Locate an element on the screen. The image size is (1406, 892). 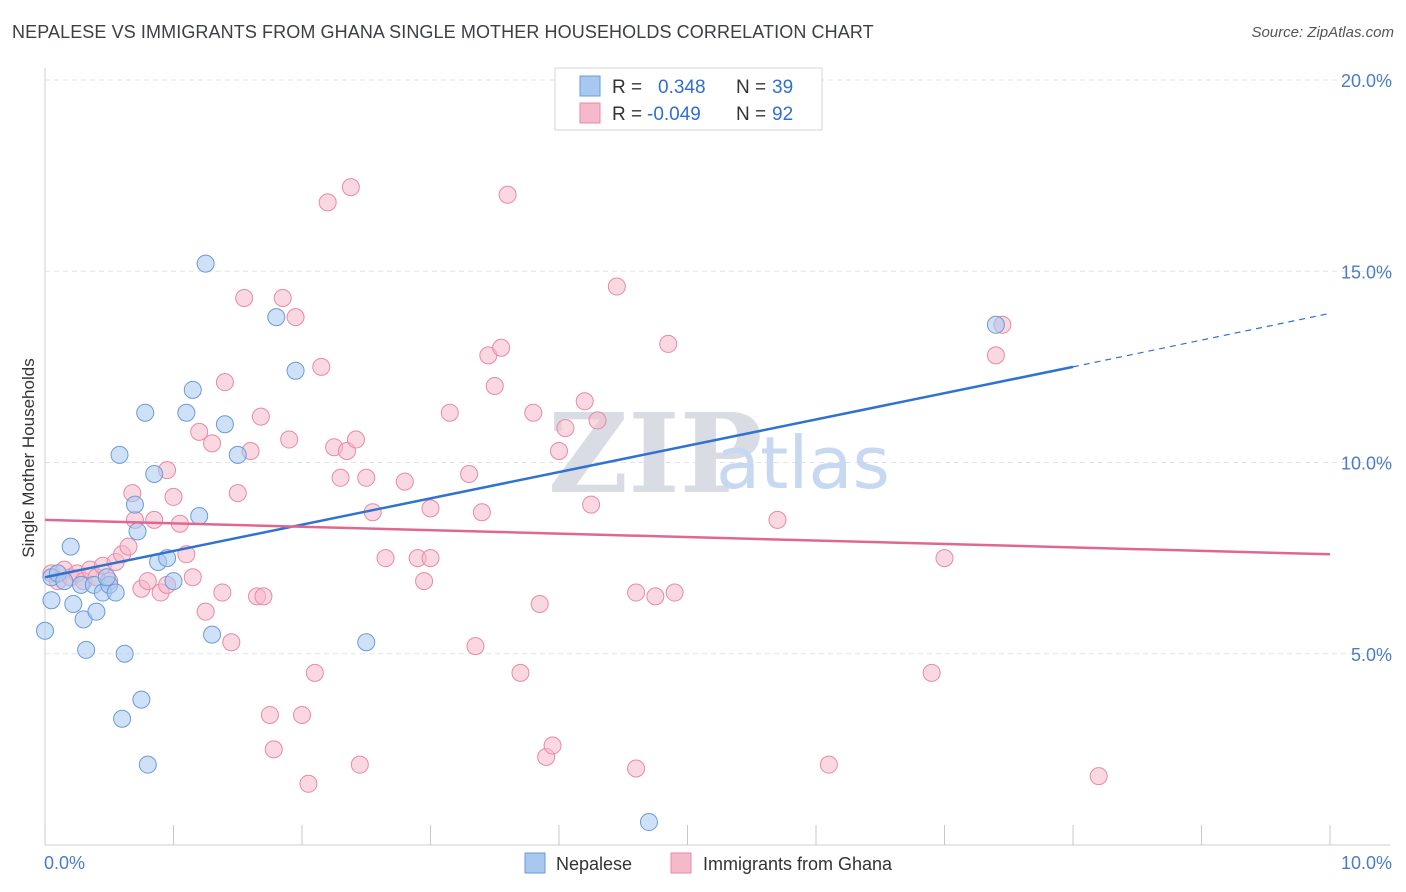
nepalese-trend-extension is located at coordinates (1201, 340).